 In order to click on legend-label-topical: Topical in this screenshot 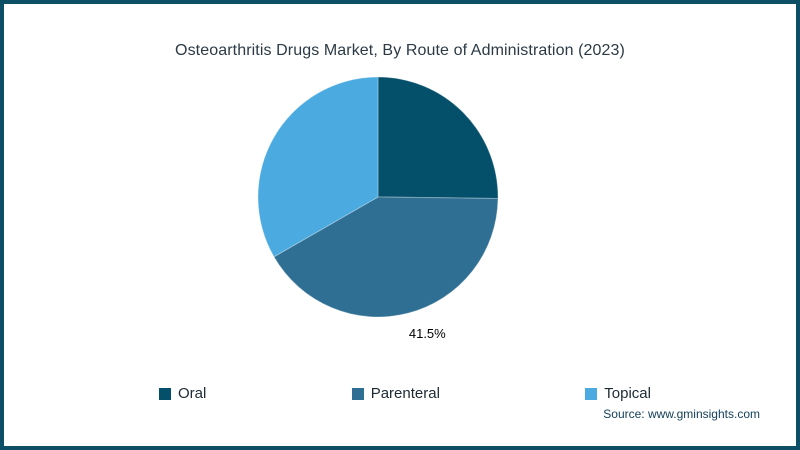, I will do `click(627, 393)`.